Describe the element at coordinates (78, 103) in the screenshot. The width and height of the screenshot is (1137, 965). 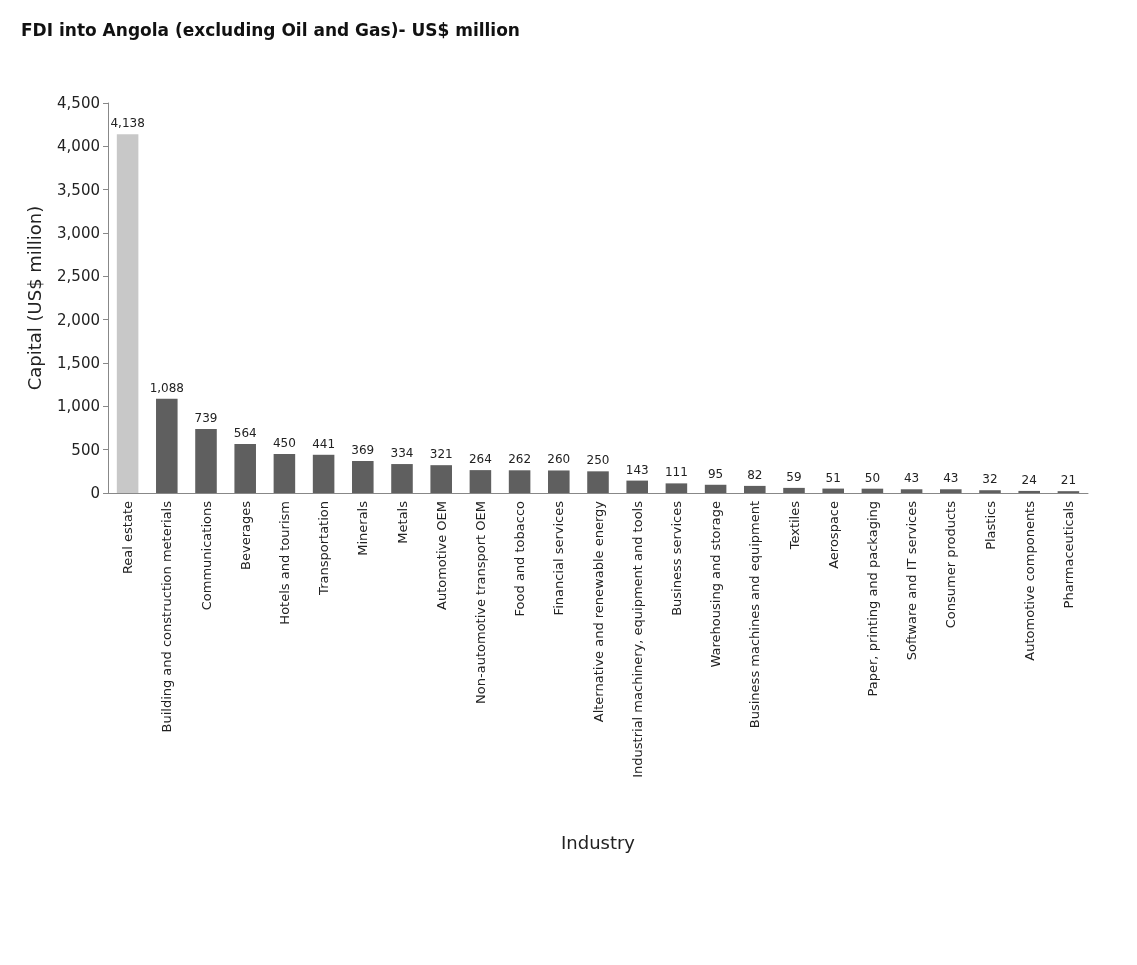
I see `y-tick-label: 4,500` at that location.